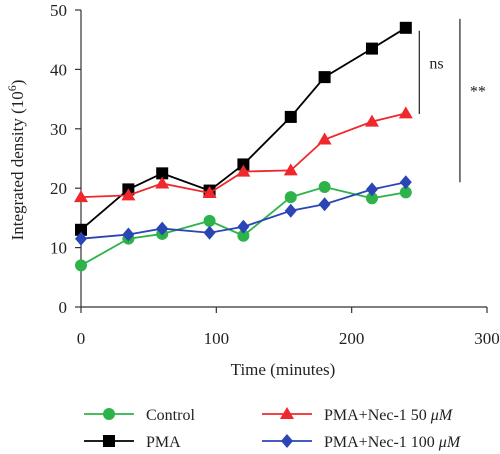  Describe the element at coordinates (58, 248) in the screenshot. I see `y-tick-label: 10` at that location.